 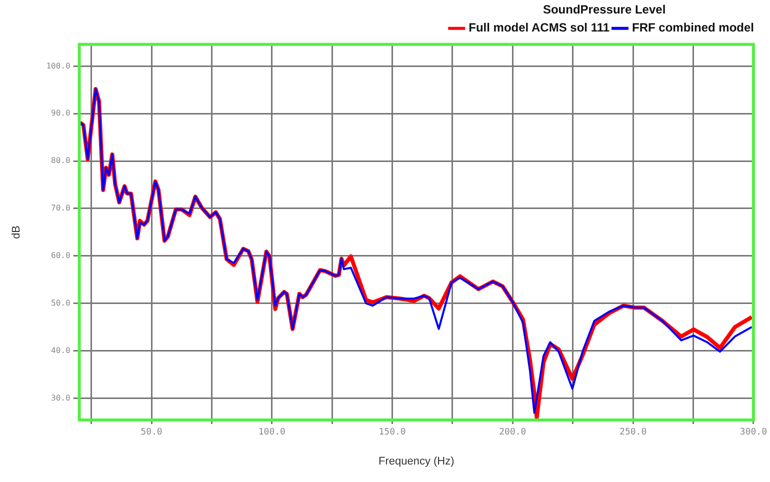 I want to click on x-tick-label: 50.0, so click(x=151, y=433).